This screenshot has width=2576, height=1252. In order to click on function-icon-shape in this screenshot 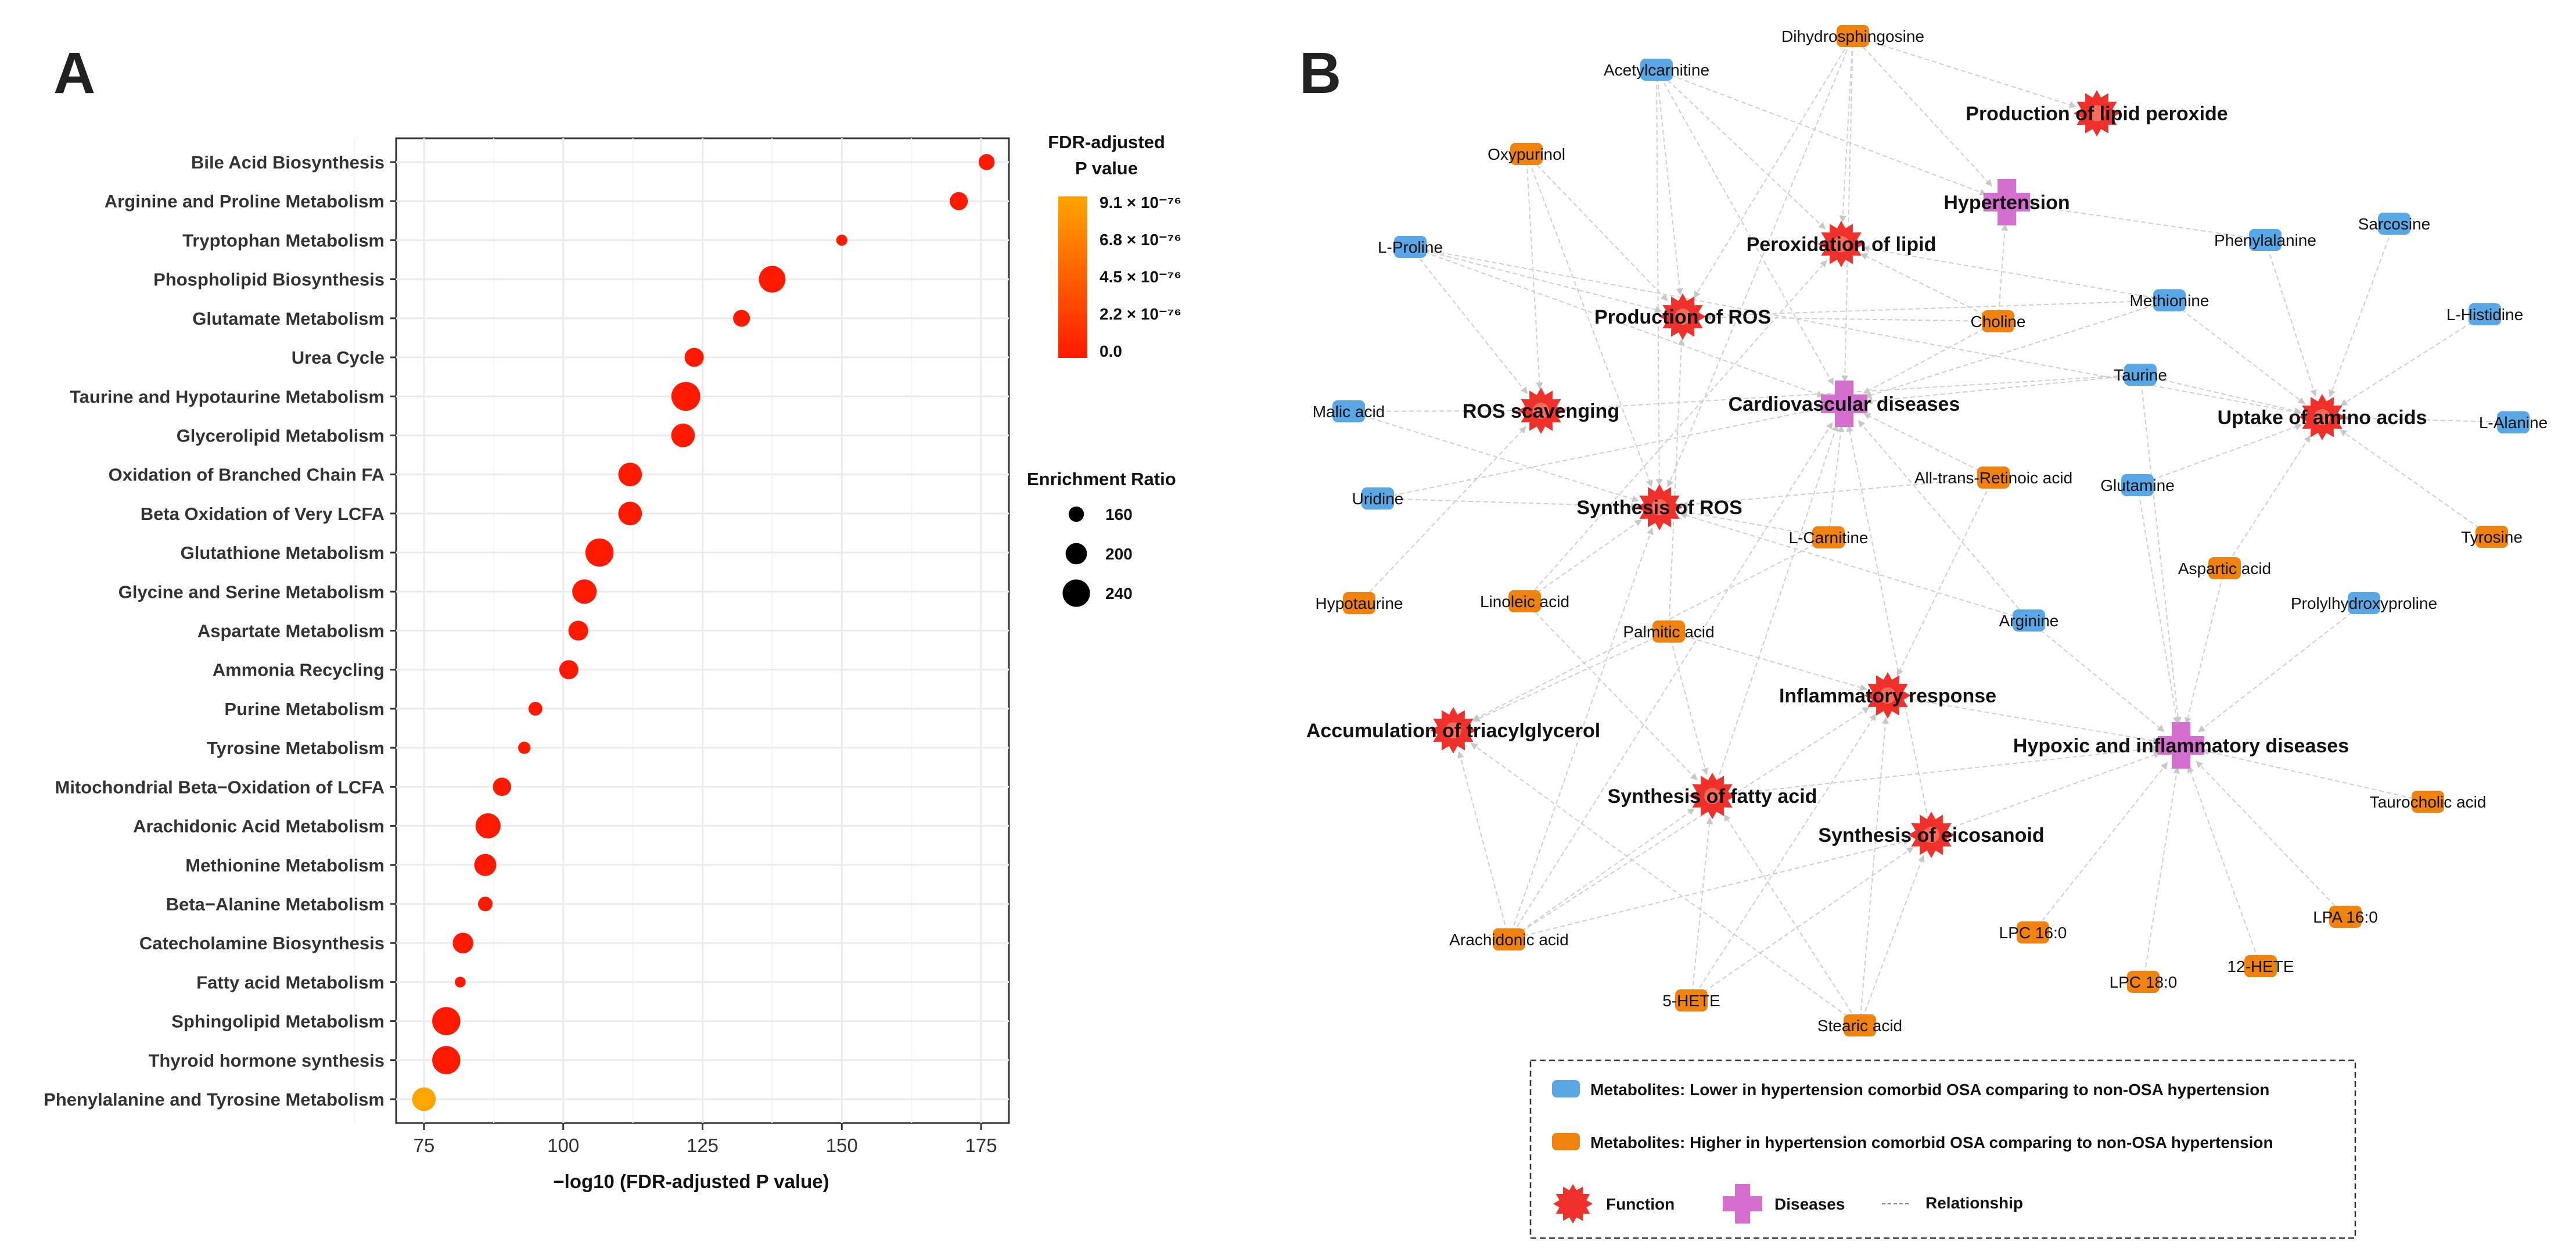, I will do `click(1573, 1204)`.